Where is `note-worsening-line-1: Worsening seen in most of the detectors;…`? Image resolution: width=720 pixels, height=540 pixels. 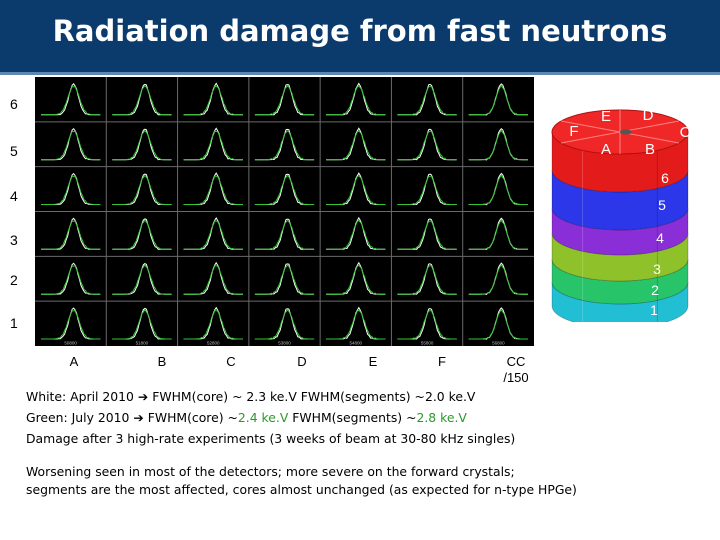
note-worsening-line-1: Worsening seen in most of the detectors;… is located at coordinates (270, 471).